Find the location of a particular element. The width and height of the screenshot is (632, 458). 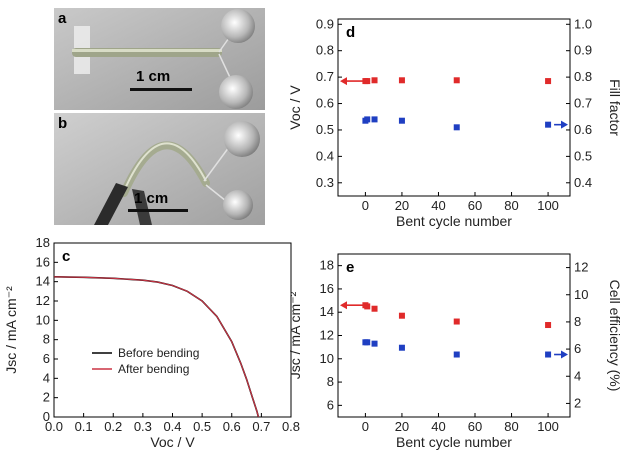

y2-tick-label: 0.9 is located at coordinates (583, 50).